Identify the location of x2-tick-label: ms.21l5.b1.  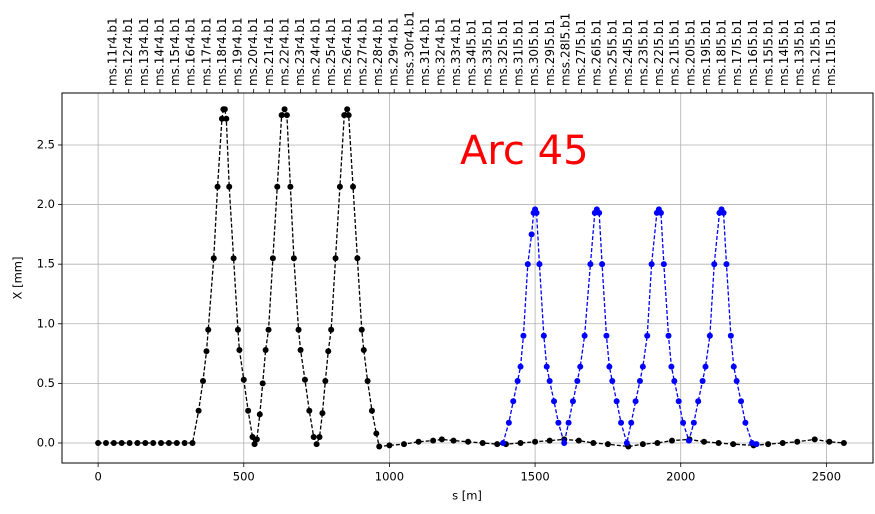
(675, 52).